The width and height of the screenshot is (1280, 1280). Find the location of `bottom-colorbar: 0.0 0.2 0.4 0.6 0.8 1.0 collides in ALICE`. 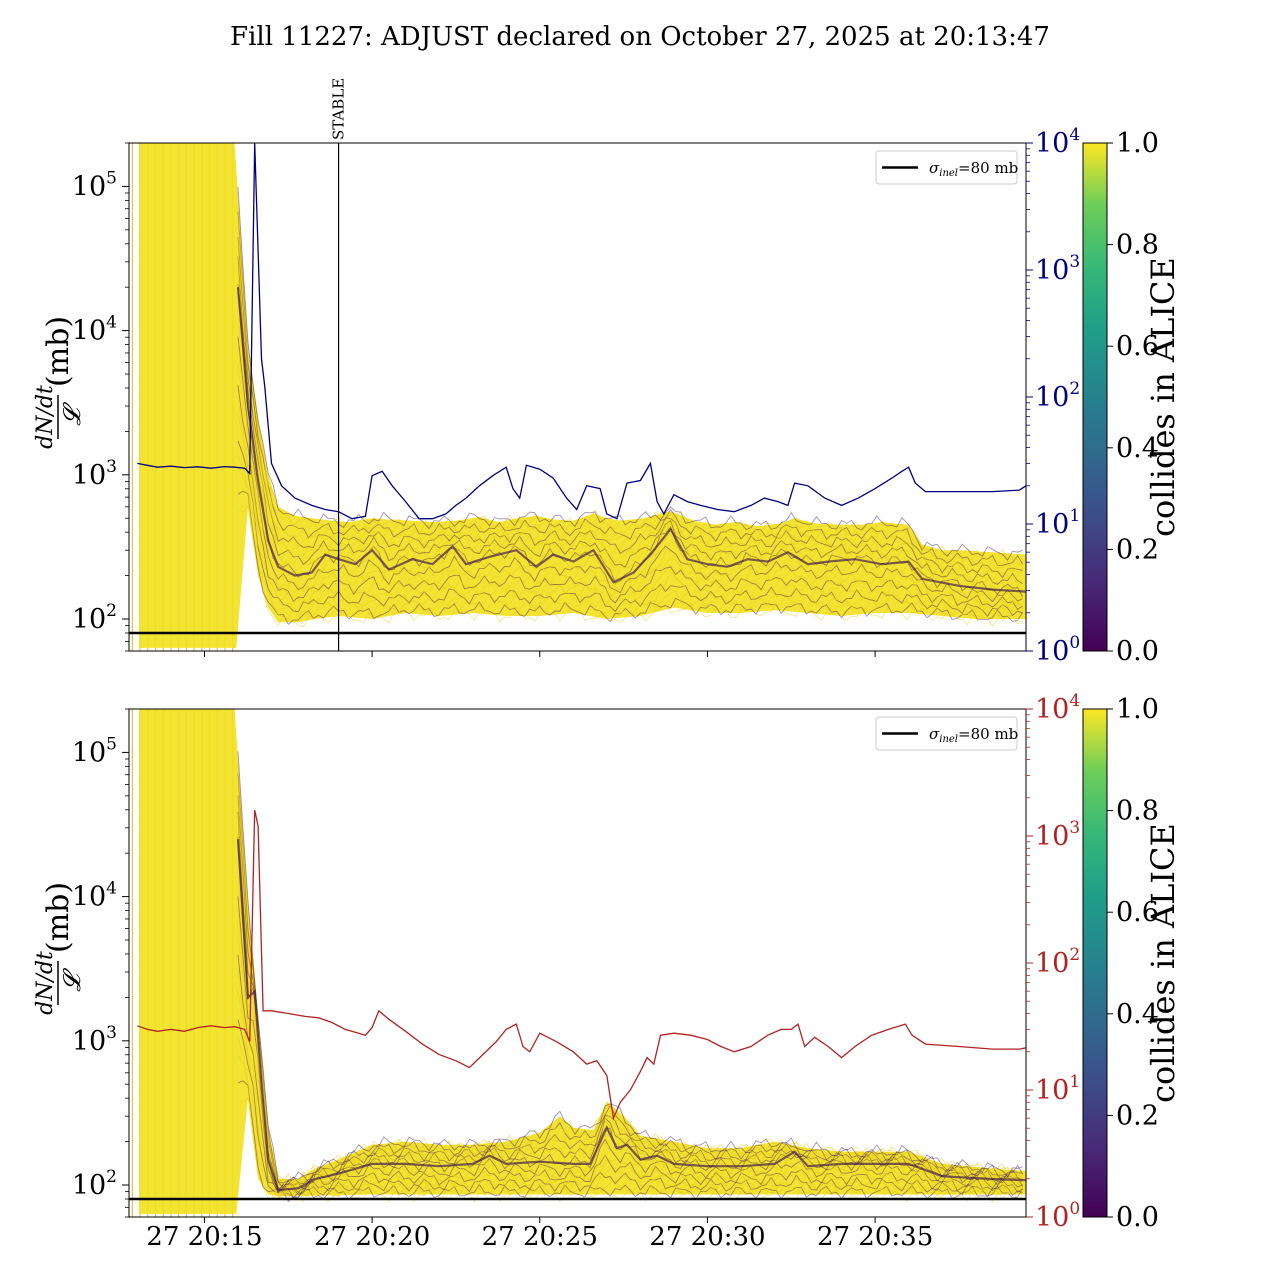

bottom-colorbar: 0.0 0.2 0.4 0.6 0.8 1.0 collides in ALICE is located at coordinates (1132, 963).